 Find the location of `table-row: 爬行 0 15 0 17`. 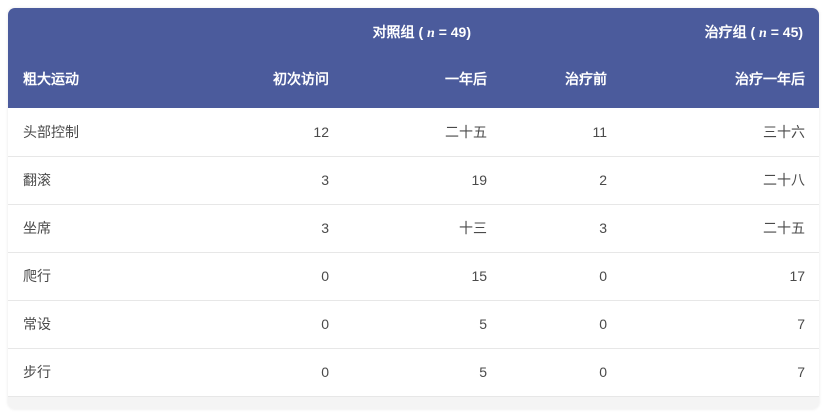

table-row: 爬行 0 15 0 17 is located at coordinates (413, 275).